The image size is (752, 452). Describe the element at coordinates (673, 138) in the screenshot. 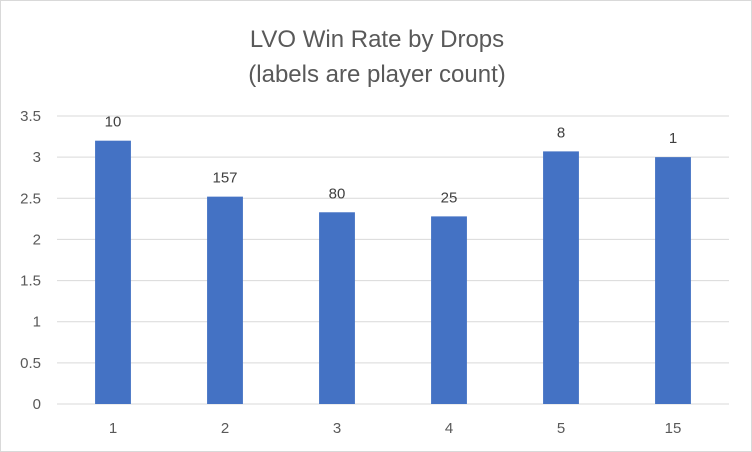

I see `data-label: 1` at that location.